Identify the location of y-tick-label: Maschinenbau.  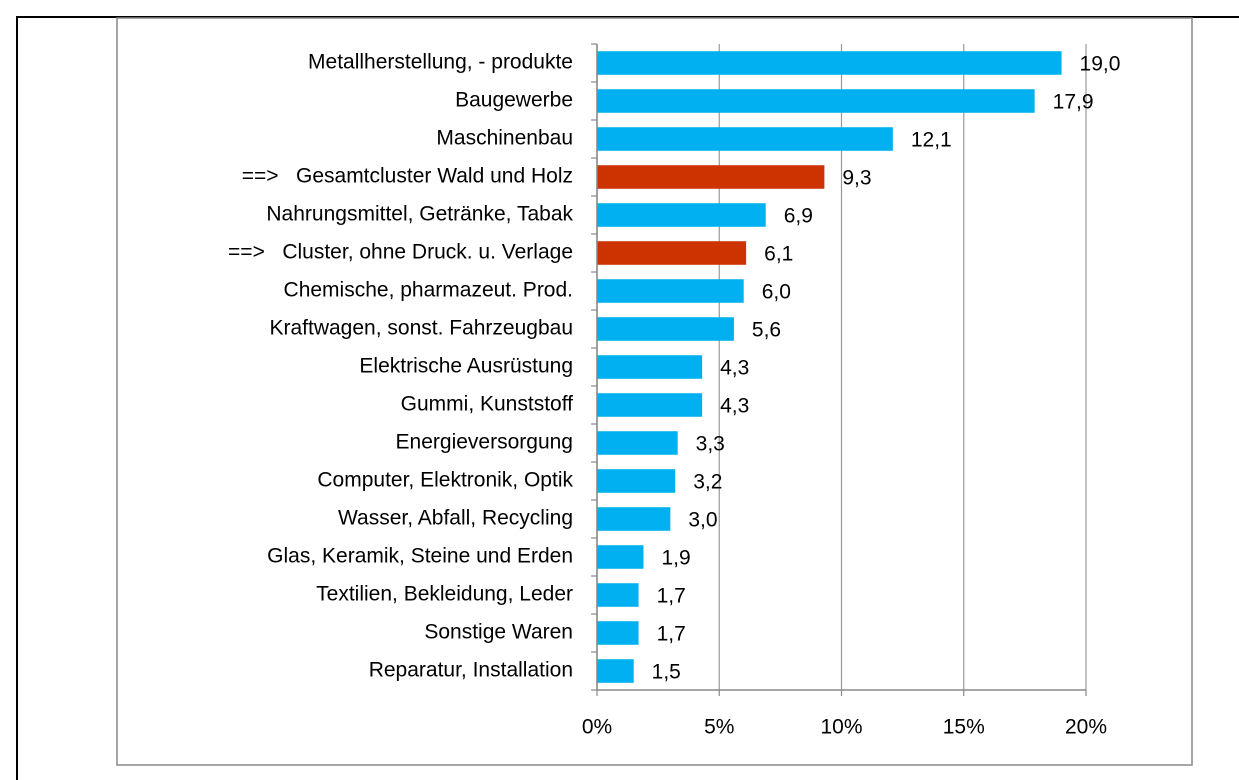
(504, 138).